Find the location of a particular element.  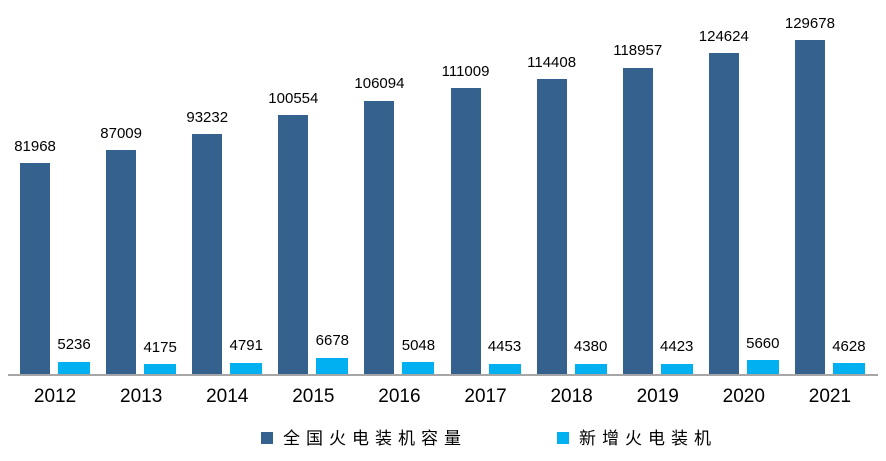

total-capacity-bar-column: 114408 is located at coordinates (551, 214).